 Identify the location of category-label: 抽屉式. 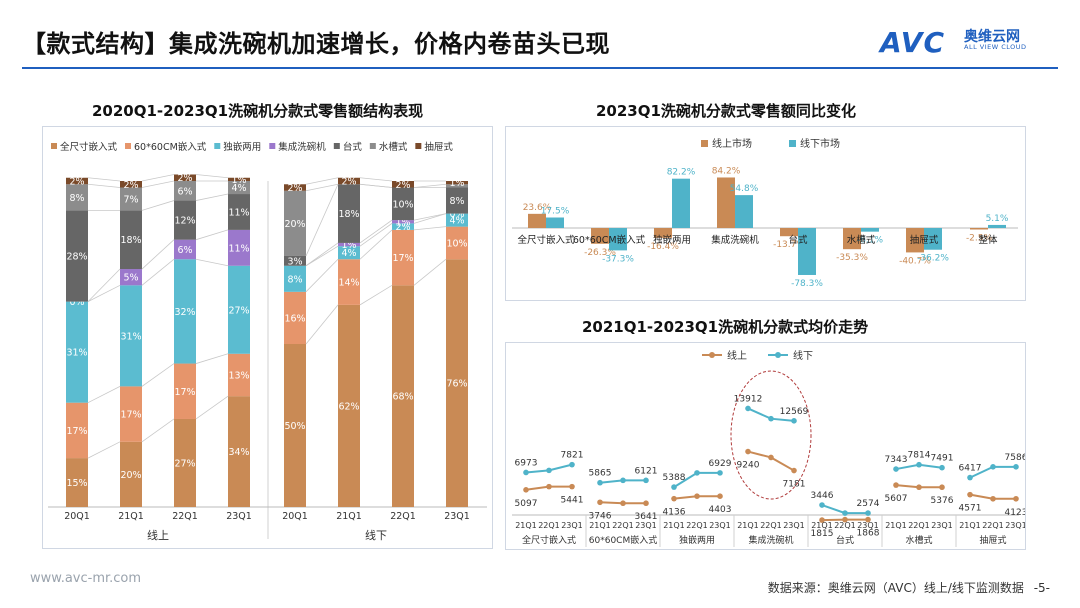
(924, 240).